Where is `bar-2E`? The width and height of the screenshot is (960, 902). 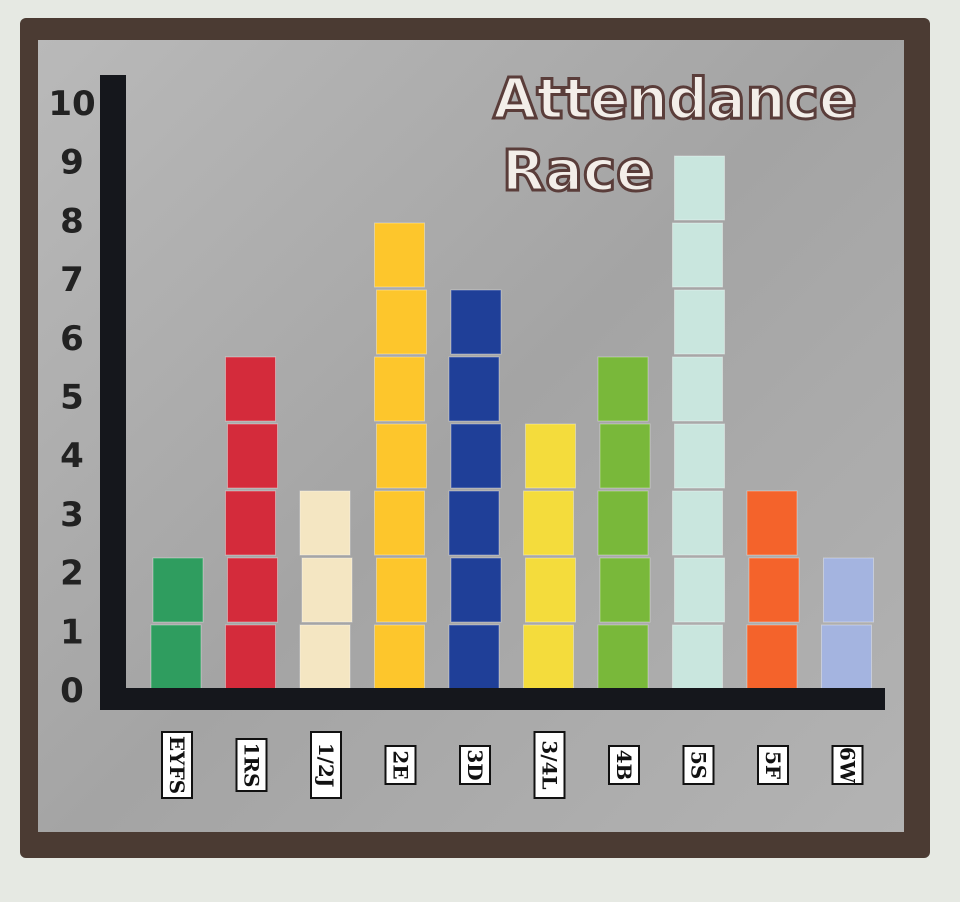
bar-2E is located at coordinates (400, 456).